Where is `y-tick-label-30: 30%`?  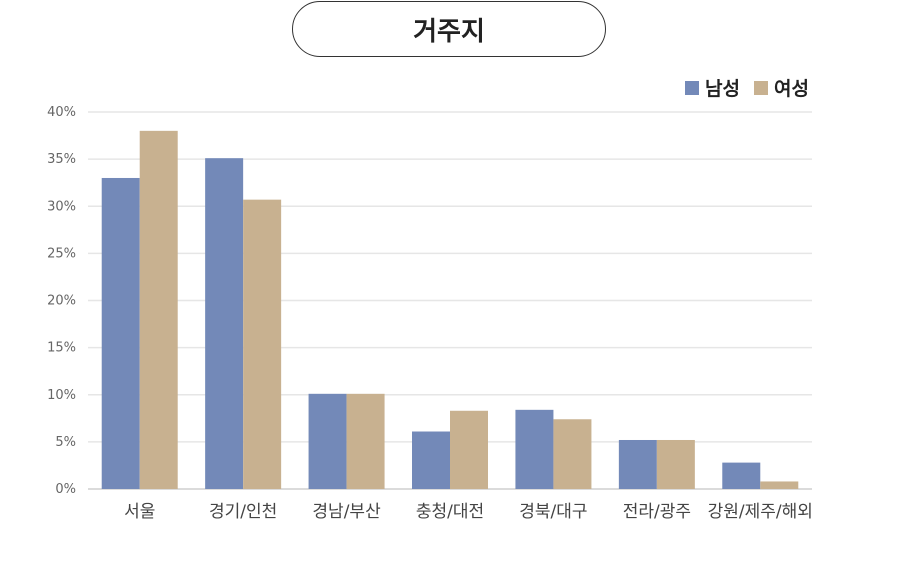
y-tick-label-30: 30% is located at coordinates (61, 206).